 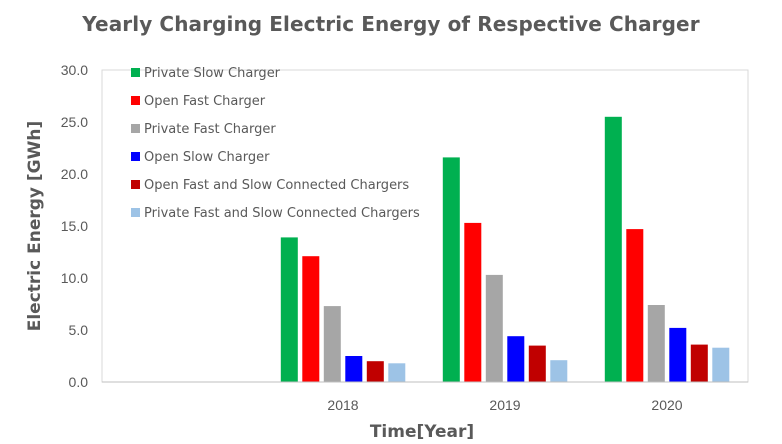 I want to click on x-tick-label: 2019, so click(x=504, y=405).